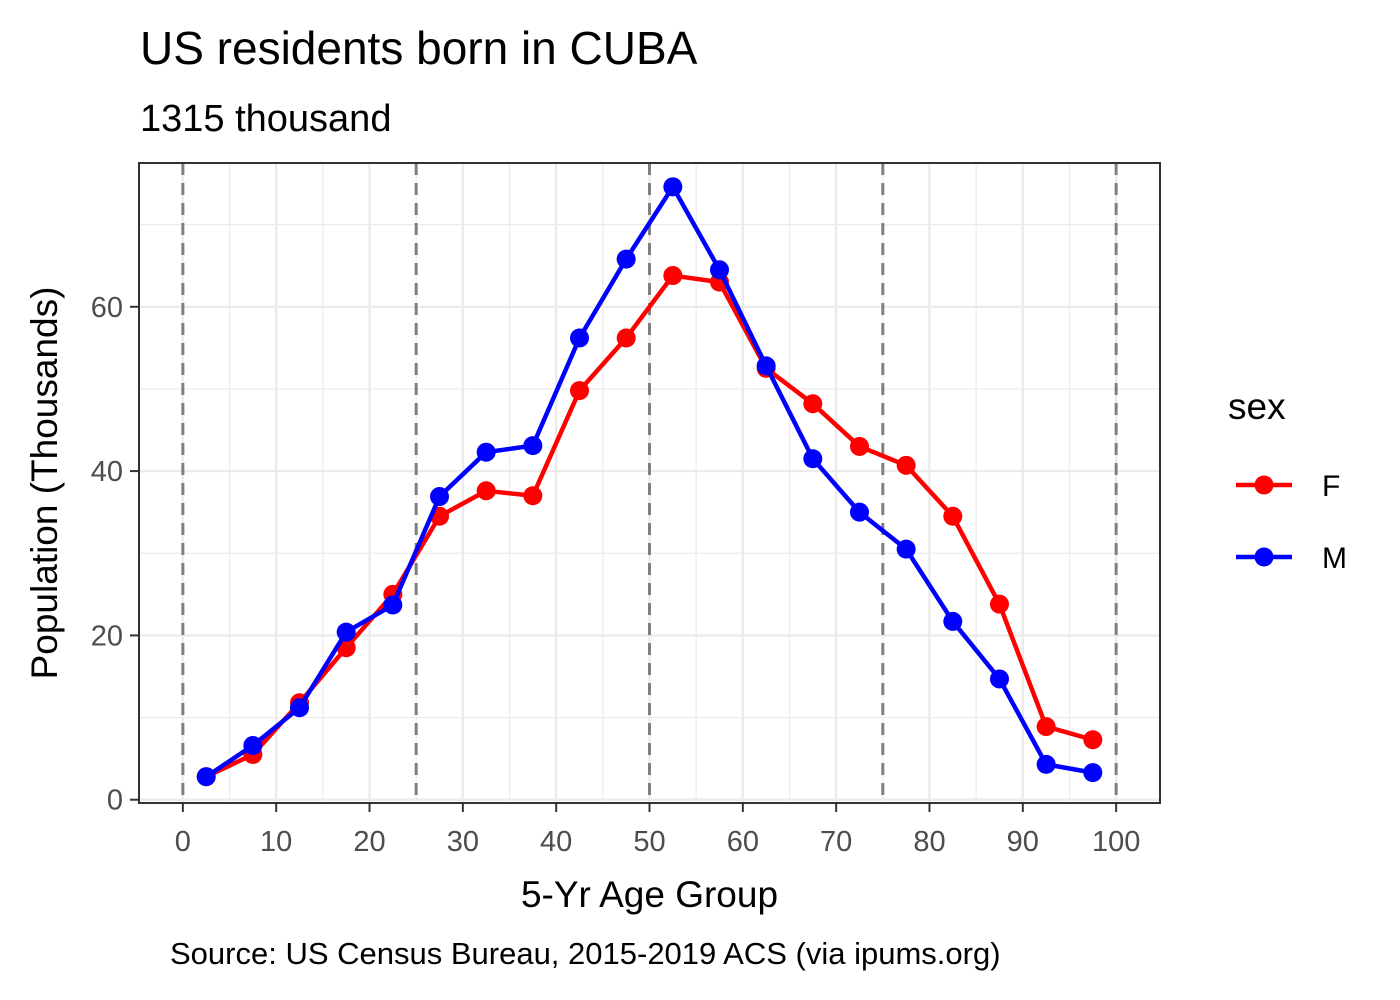 This screenshot has width=1400, height=1000. Describe the element at coordinates (419, 48) in the screenshot. I see `chart-title: US residents born in CUBA` at that location.